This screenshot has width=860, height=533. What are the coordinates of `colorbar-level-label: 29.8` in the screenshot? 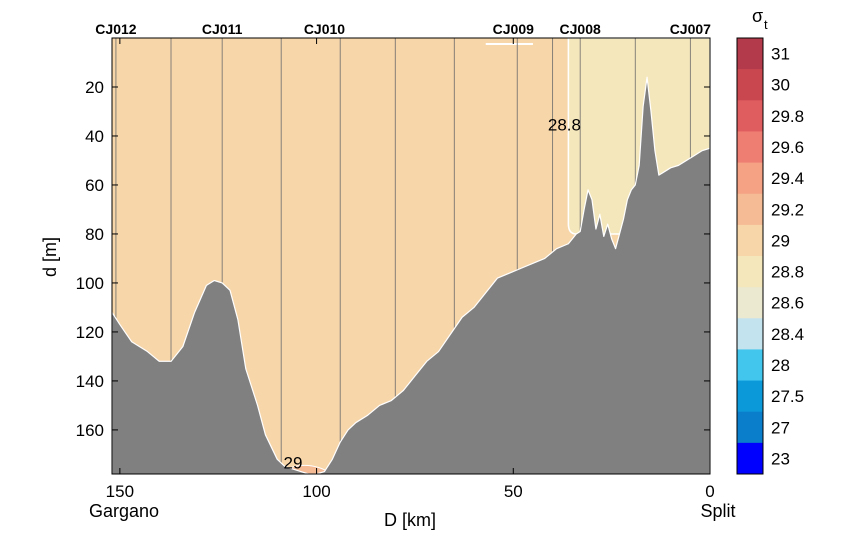 It's located at (787, 116).